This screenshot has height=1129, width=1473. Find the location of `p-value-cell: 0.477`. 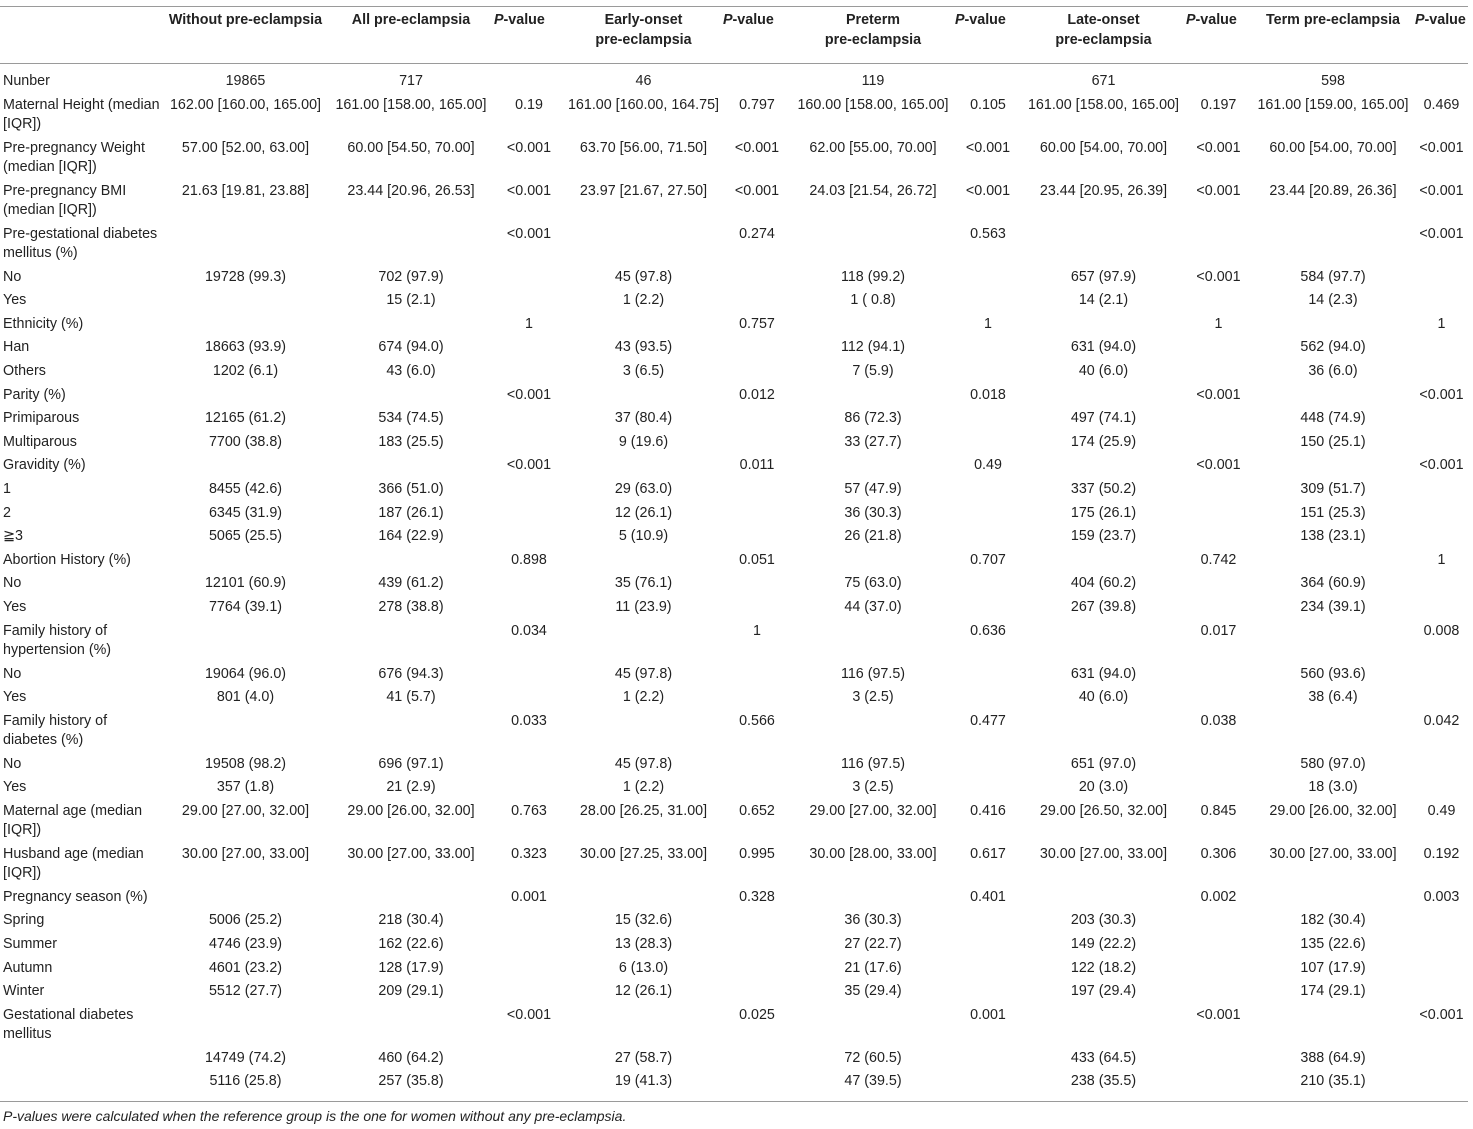

p-value-cell: 0.477 is located at coordinates (988, 720).